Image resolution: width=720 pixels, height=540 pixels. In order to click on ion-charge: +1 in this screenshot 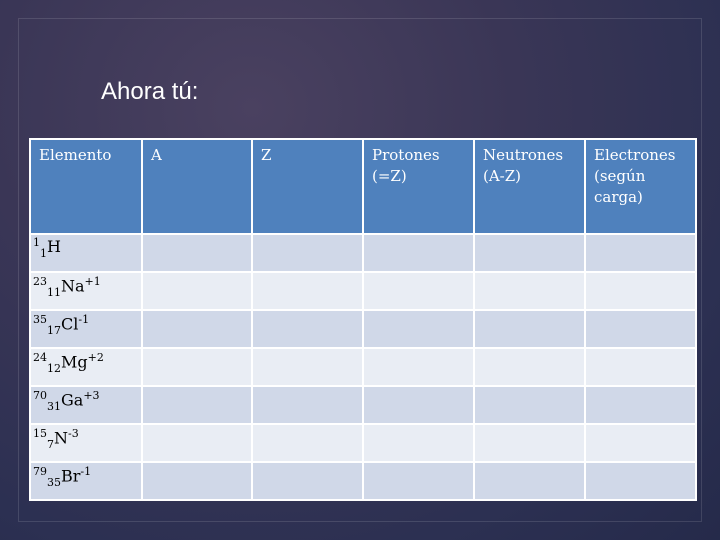, I will do `click(92, 281)`.